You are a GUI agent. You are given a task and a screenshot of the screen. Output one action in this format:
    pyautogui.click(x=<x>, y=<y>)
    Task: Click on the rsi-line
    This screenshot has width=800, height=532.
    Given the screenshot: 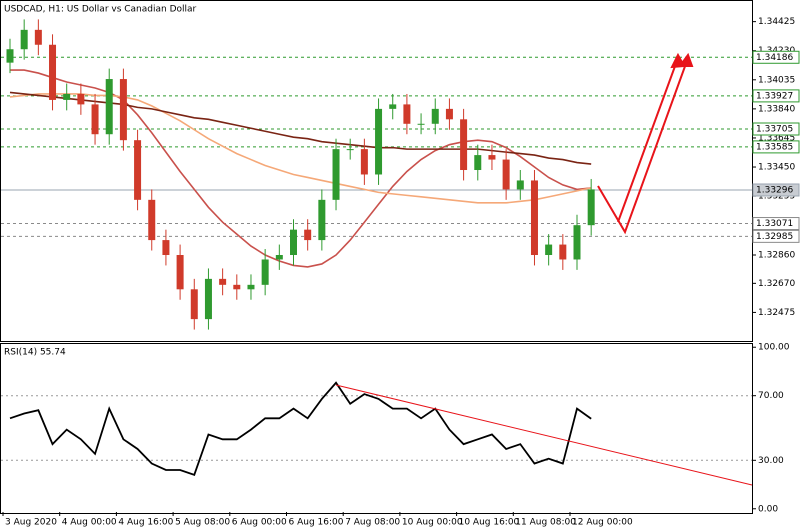 What is the action you would take?
    pyautogui.click(x=300, y=428)
    